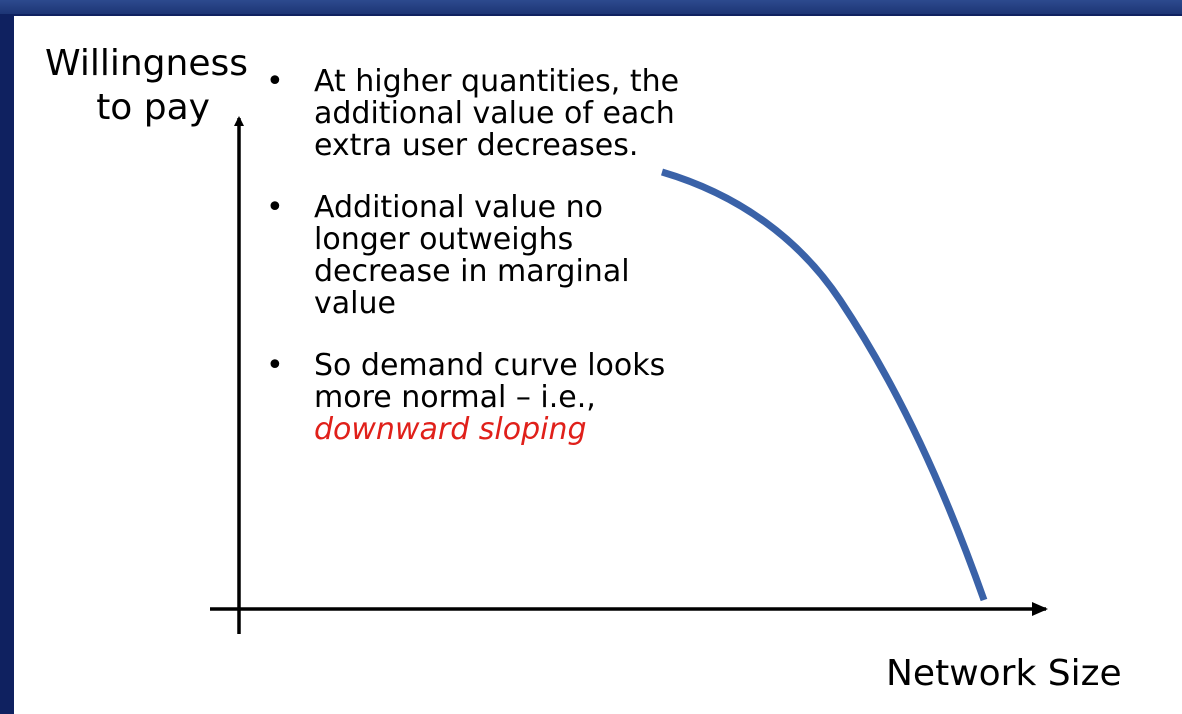 The width and height of the screenshot is (1182, 714). I want to click on y-axis-label-line1: Willingness, so click(146, 63).